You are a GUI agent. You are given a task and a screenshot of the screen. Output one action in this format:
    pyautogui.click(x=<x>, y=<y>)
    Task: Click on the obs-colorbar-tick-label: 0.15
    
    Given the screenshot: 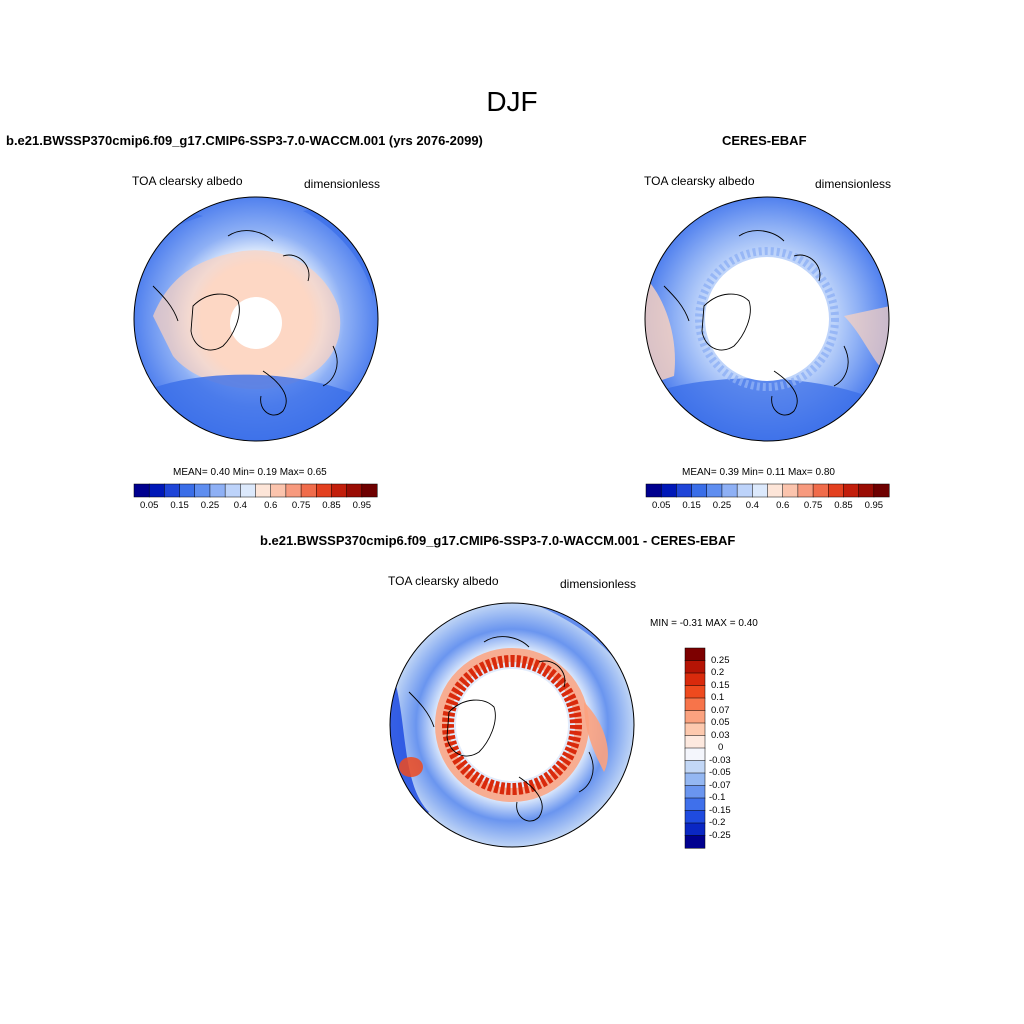 What is the action you would take?
    pyautogui.click(x=691, y=505)
    